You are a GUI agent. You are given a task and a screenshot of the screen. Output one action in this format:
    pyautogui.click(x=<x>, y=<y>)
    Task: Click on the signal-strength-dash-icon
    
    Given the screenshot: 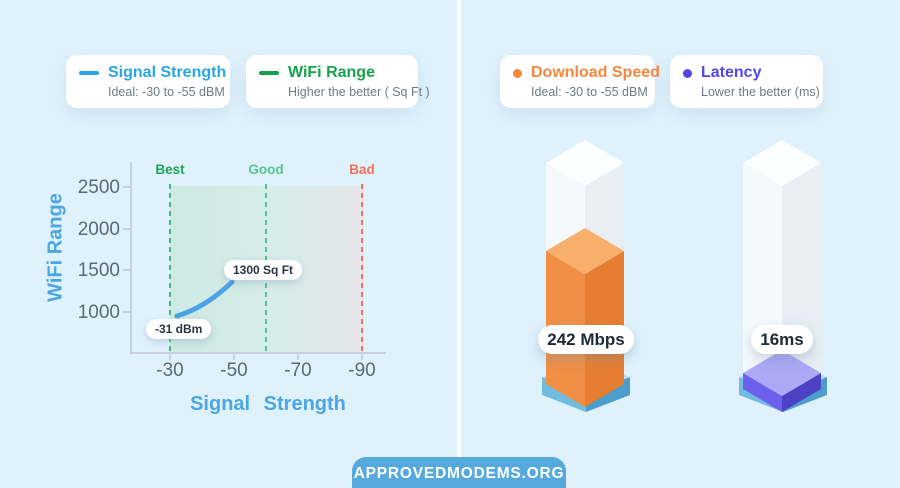 What is the action you would take?
    pyautogui.click(x=89, y=73)
    